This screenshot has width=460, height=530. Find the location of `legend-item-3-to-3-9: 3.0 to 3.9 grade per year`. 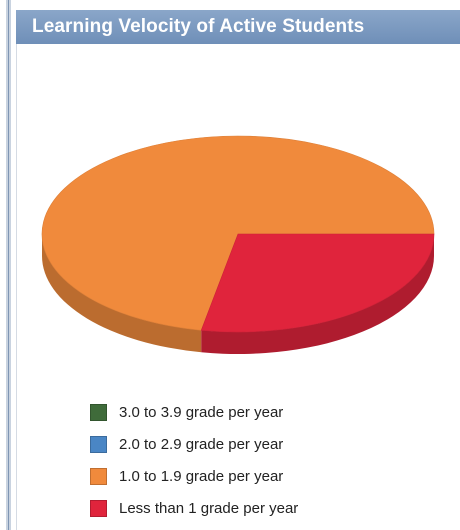

legend-item-3-to-3-9: 3.0 to 3.9 grade per year is located at coordinates (194, 412).